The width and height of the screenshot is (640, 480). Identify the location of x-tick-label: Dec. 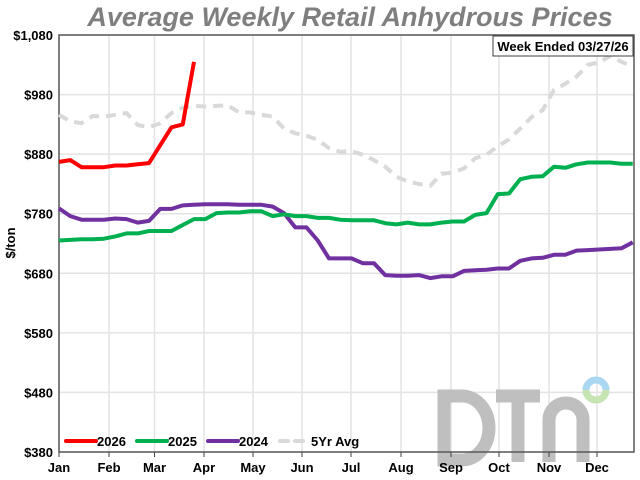
(597, 467).